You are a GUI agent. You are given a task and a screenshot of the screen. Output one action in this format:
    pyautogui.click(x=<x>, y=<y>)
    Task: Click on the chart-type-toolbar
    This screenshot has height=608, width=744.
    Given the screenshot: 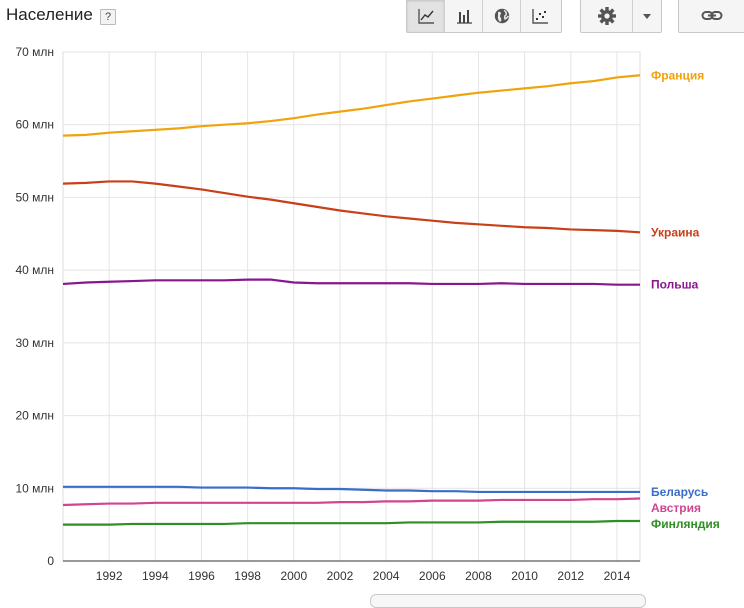 What is the action you would take?
    pyautogui.click(x=484, y=16)
    